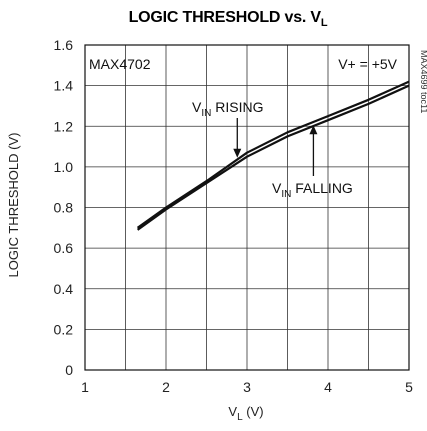 This screenshot has height=431, width=427. I want to click on y-tick-label: 0.8, so click(64, 208).